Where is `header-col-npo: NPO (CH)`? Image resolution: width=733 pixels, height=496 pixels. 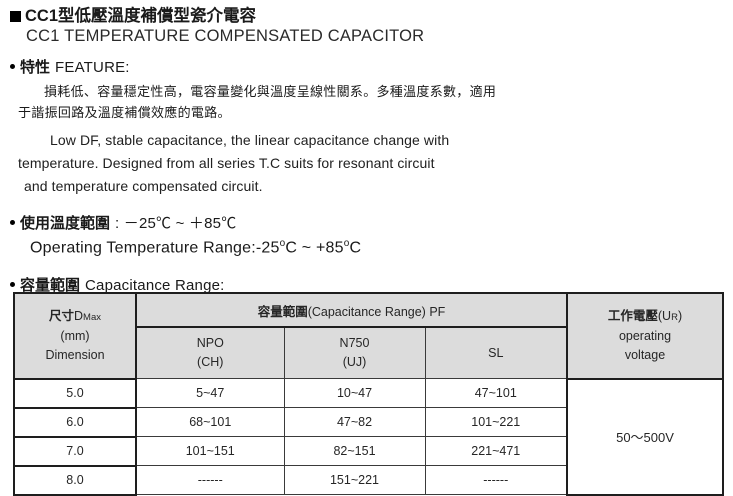 header-col-npo: NPO (CH) is located at coordinates (210, 352).